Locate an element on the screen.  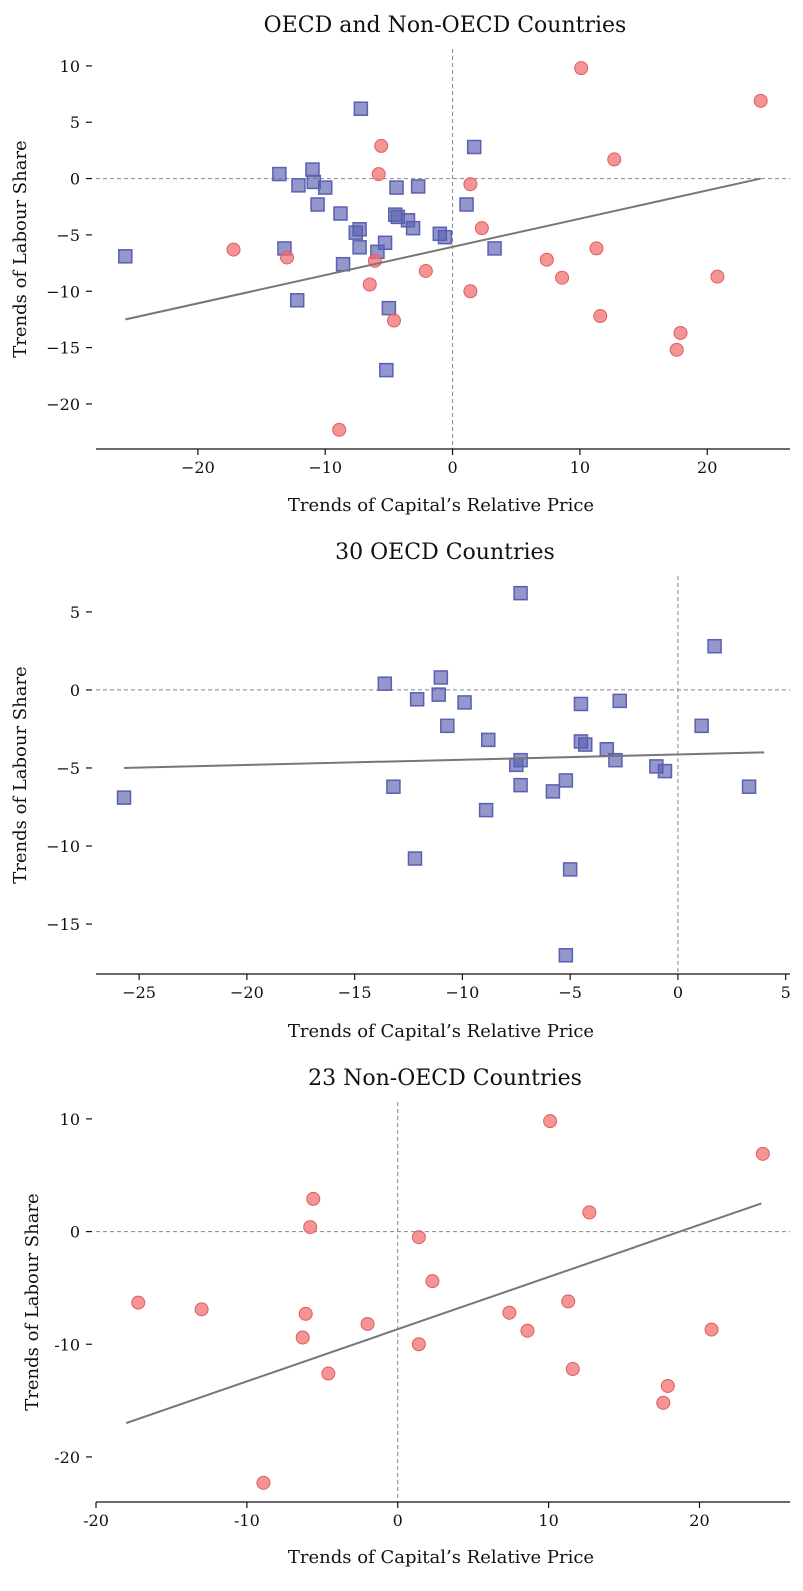
x-tick-label: 10 is located at coordinates (580, 467).